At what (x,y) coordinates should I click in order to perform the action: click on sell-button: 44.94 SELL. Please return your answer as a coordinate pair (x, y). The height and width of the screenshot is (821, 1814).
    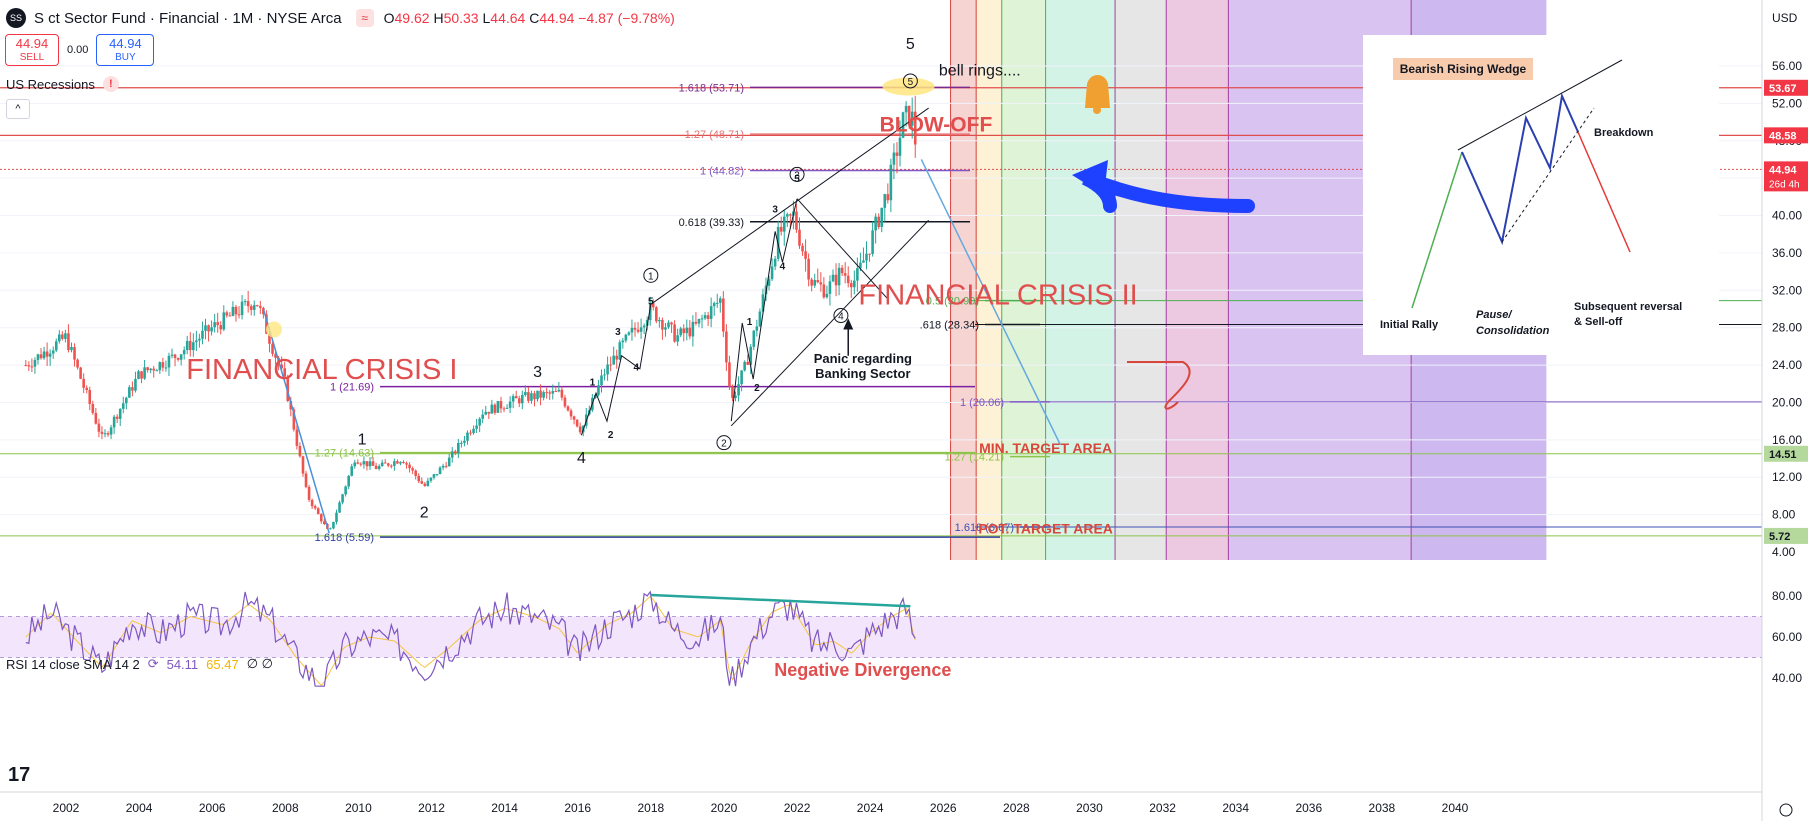
    Looking at the image, I should click on (32, 50).